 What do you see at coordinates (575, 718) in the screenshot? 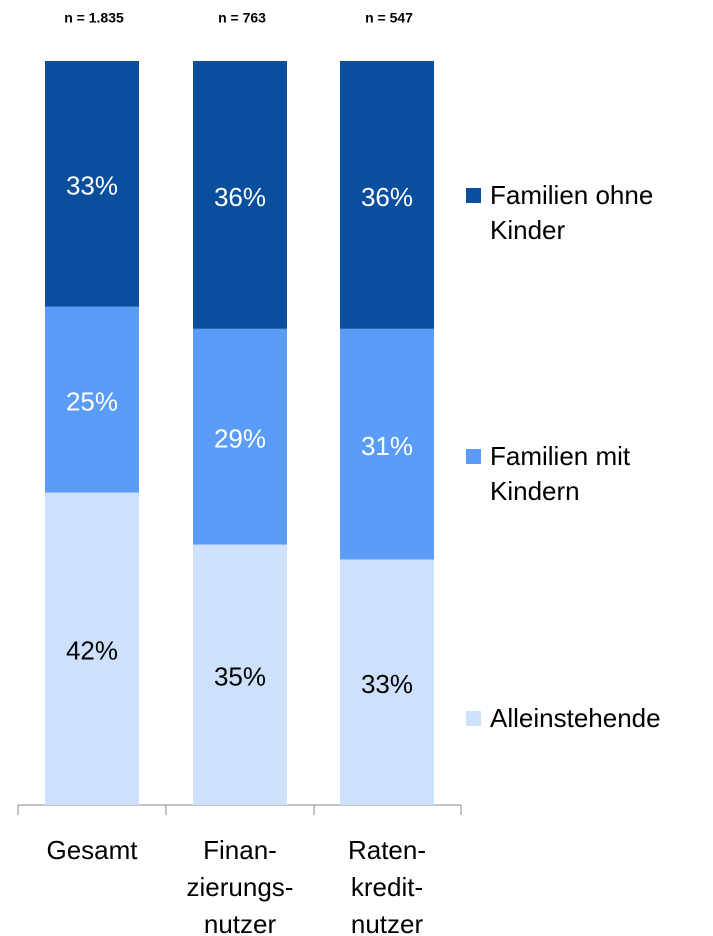
I see `legend-label: Alleinstehende` at bounding box center [575, 718].